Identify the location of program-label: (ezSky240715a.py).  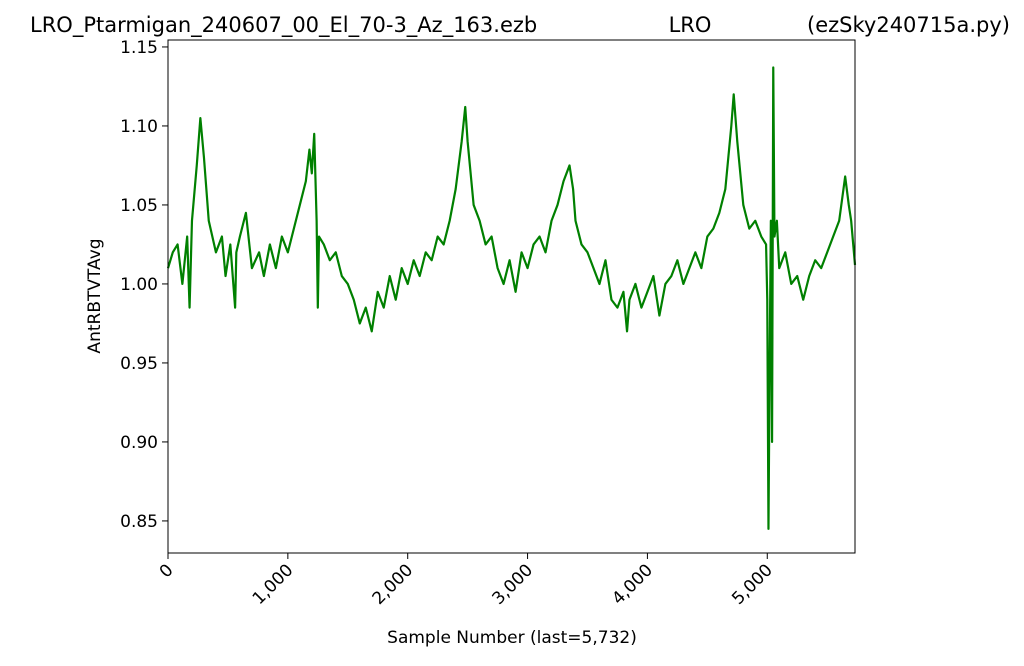
(908, 25).